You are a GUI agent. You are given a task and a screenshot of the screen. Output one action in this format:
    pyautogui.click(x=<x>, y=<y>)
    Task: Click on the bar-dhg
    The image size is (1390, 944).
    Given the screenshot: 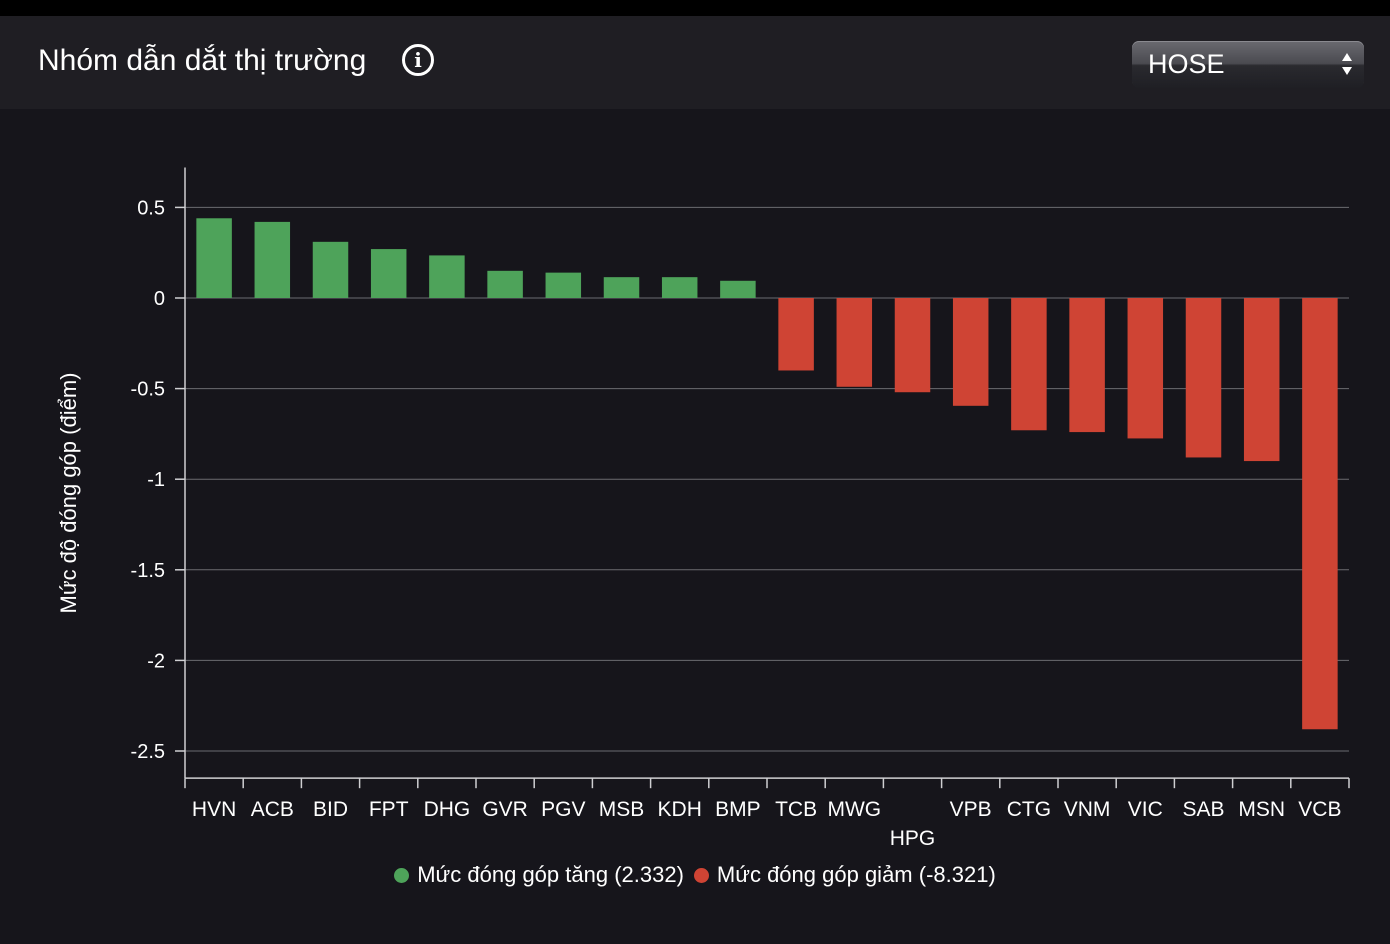 What is the action you would take?
    pyautogui.click(x=447, y=276)
    